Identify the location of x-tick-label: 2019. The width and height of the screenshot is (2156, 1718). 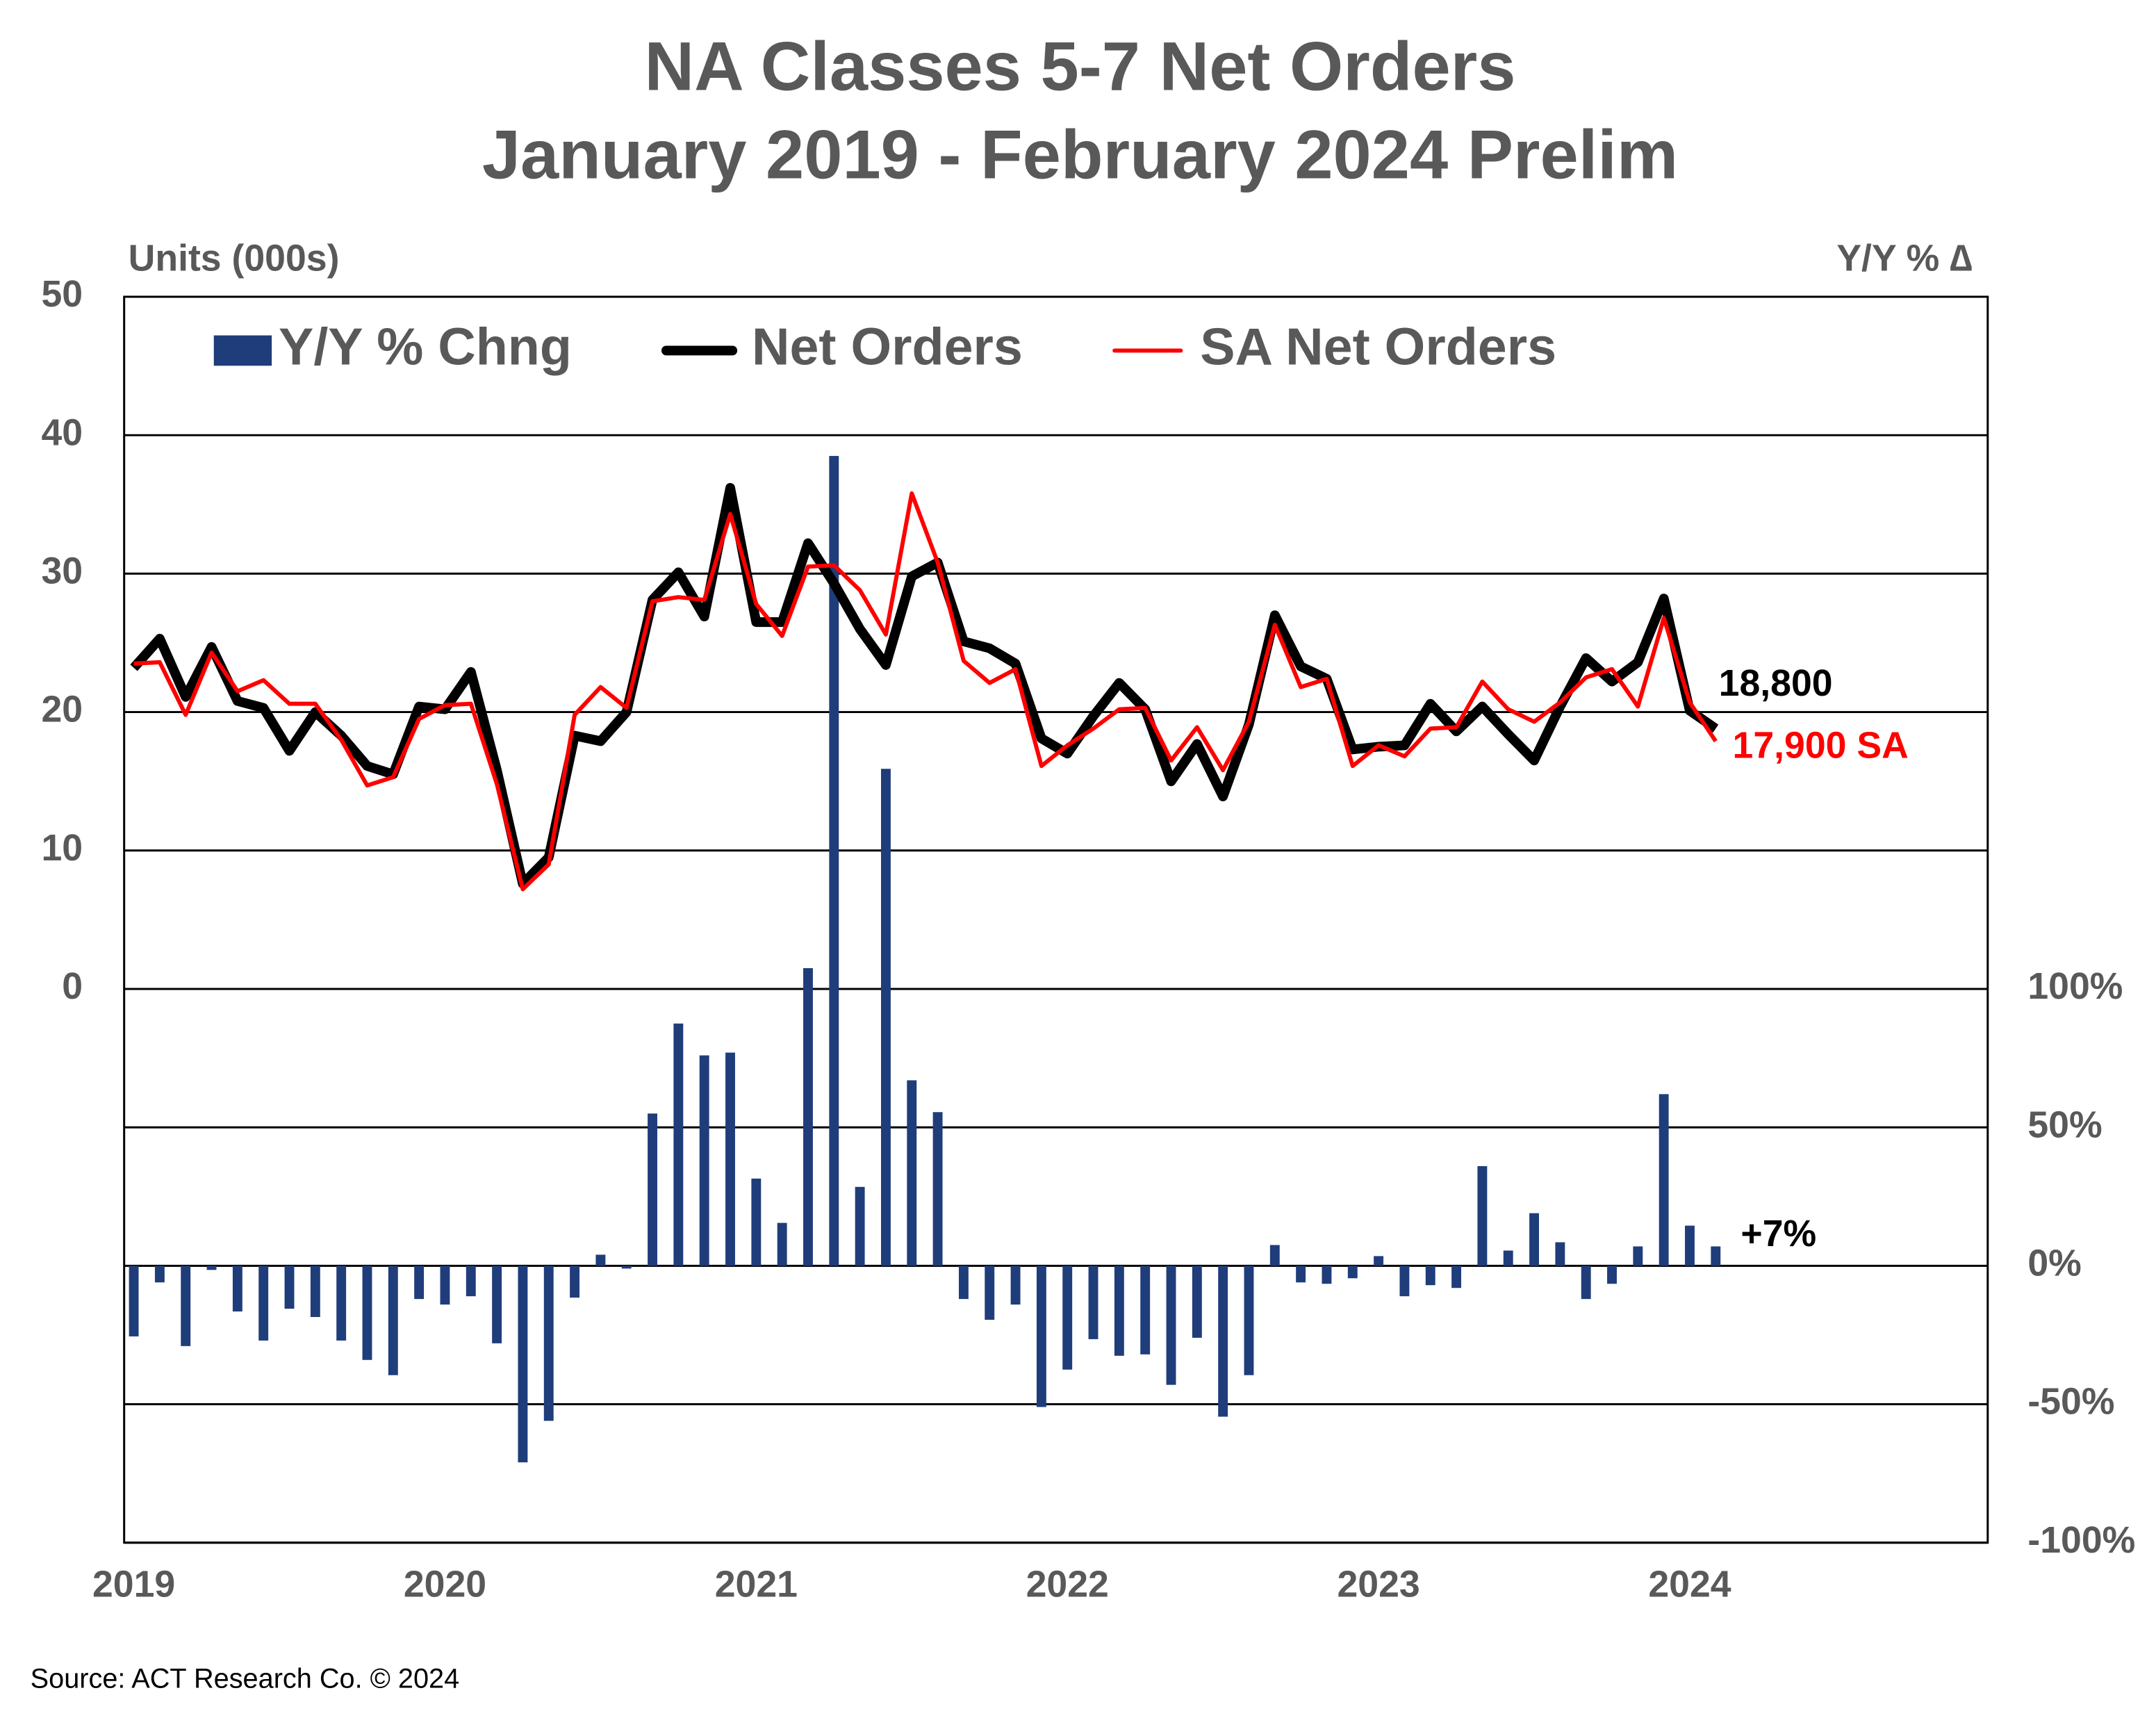
(133, 1584).